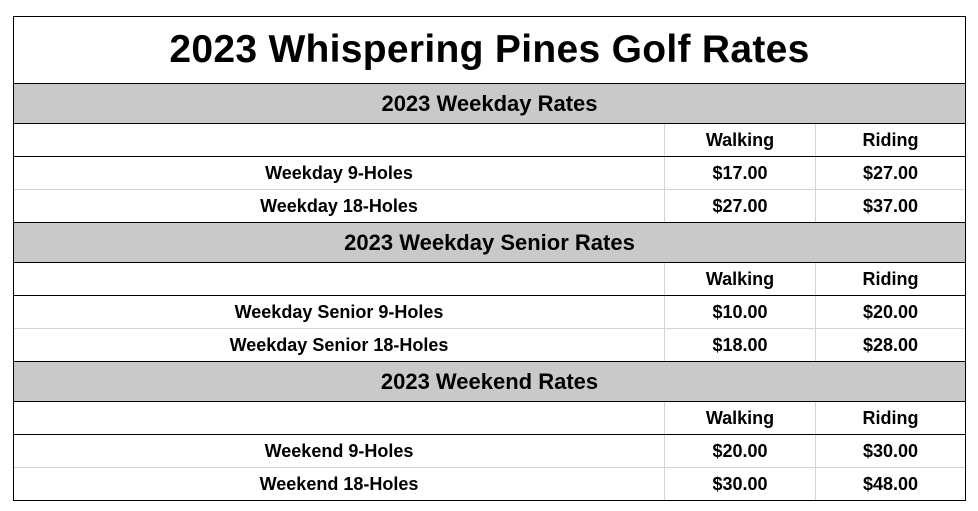  I want to click on section-header-weekday: 2023 Weekday Rates, so click(489, 104).